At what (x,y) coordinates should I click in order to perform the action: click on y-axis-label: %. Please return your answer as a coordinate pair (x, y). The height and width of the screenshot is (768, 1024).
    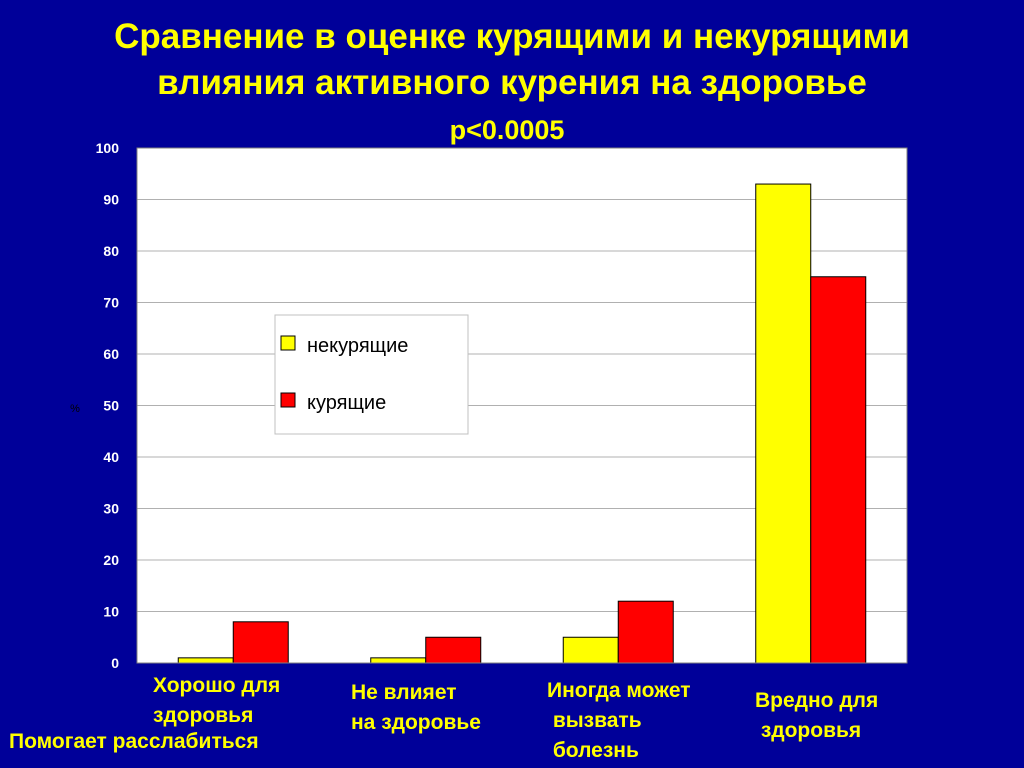
    Looking at the image, I should click on (75, 409).